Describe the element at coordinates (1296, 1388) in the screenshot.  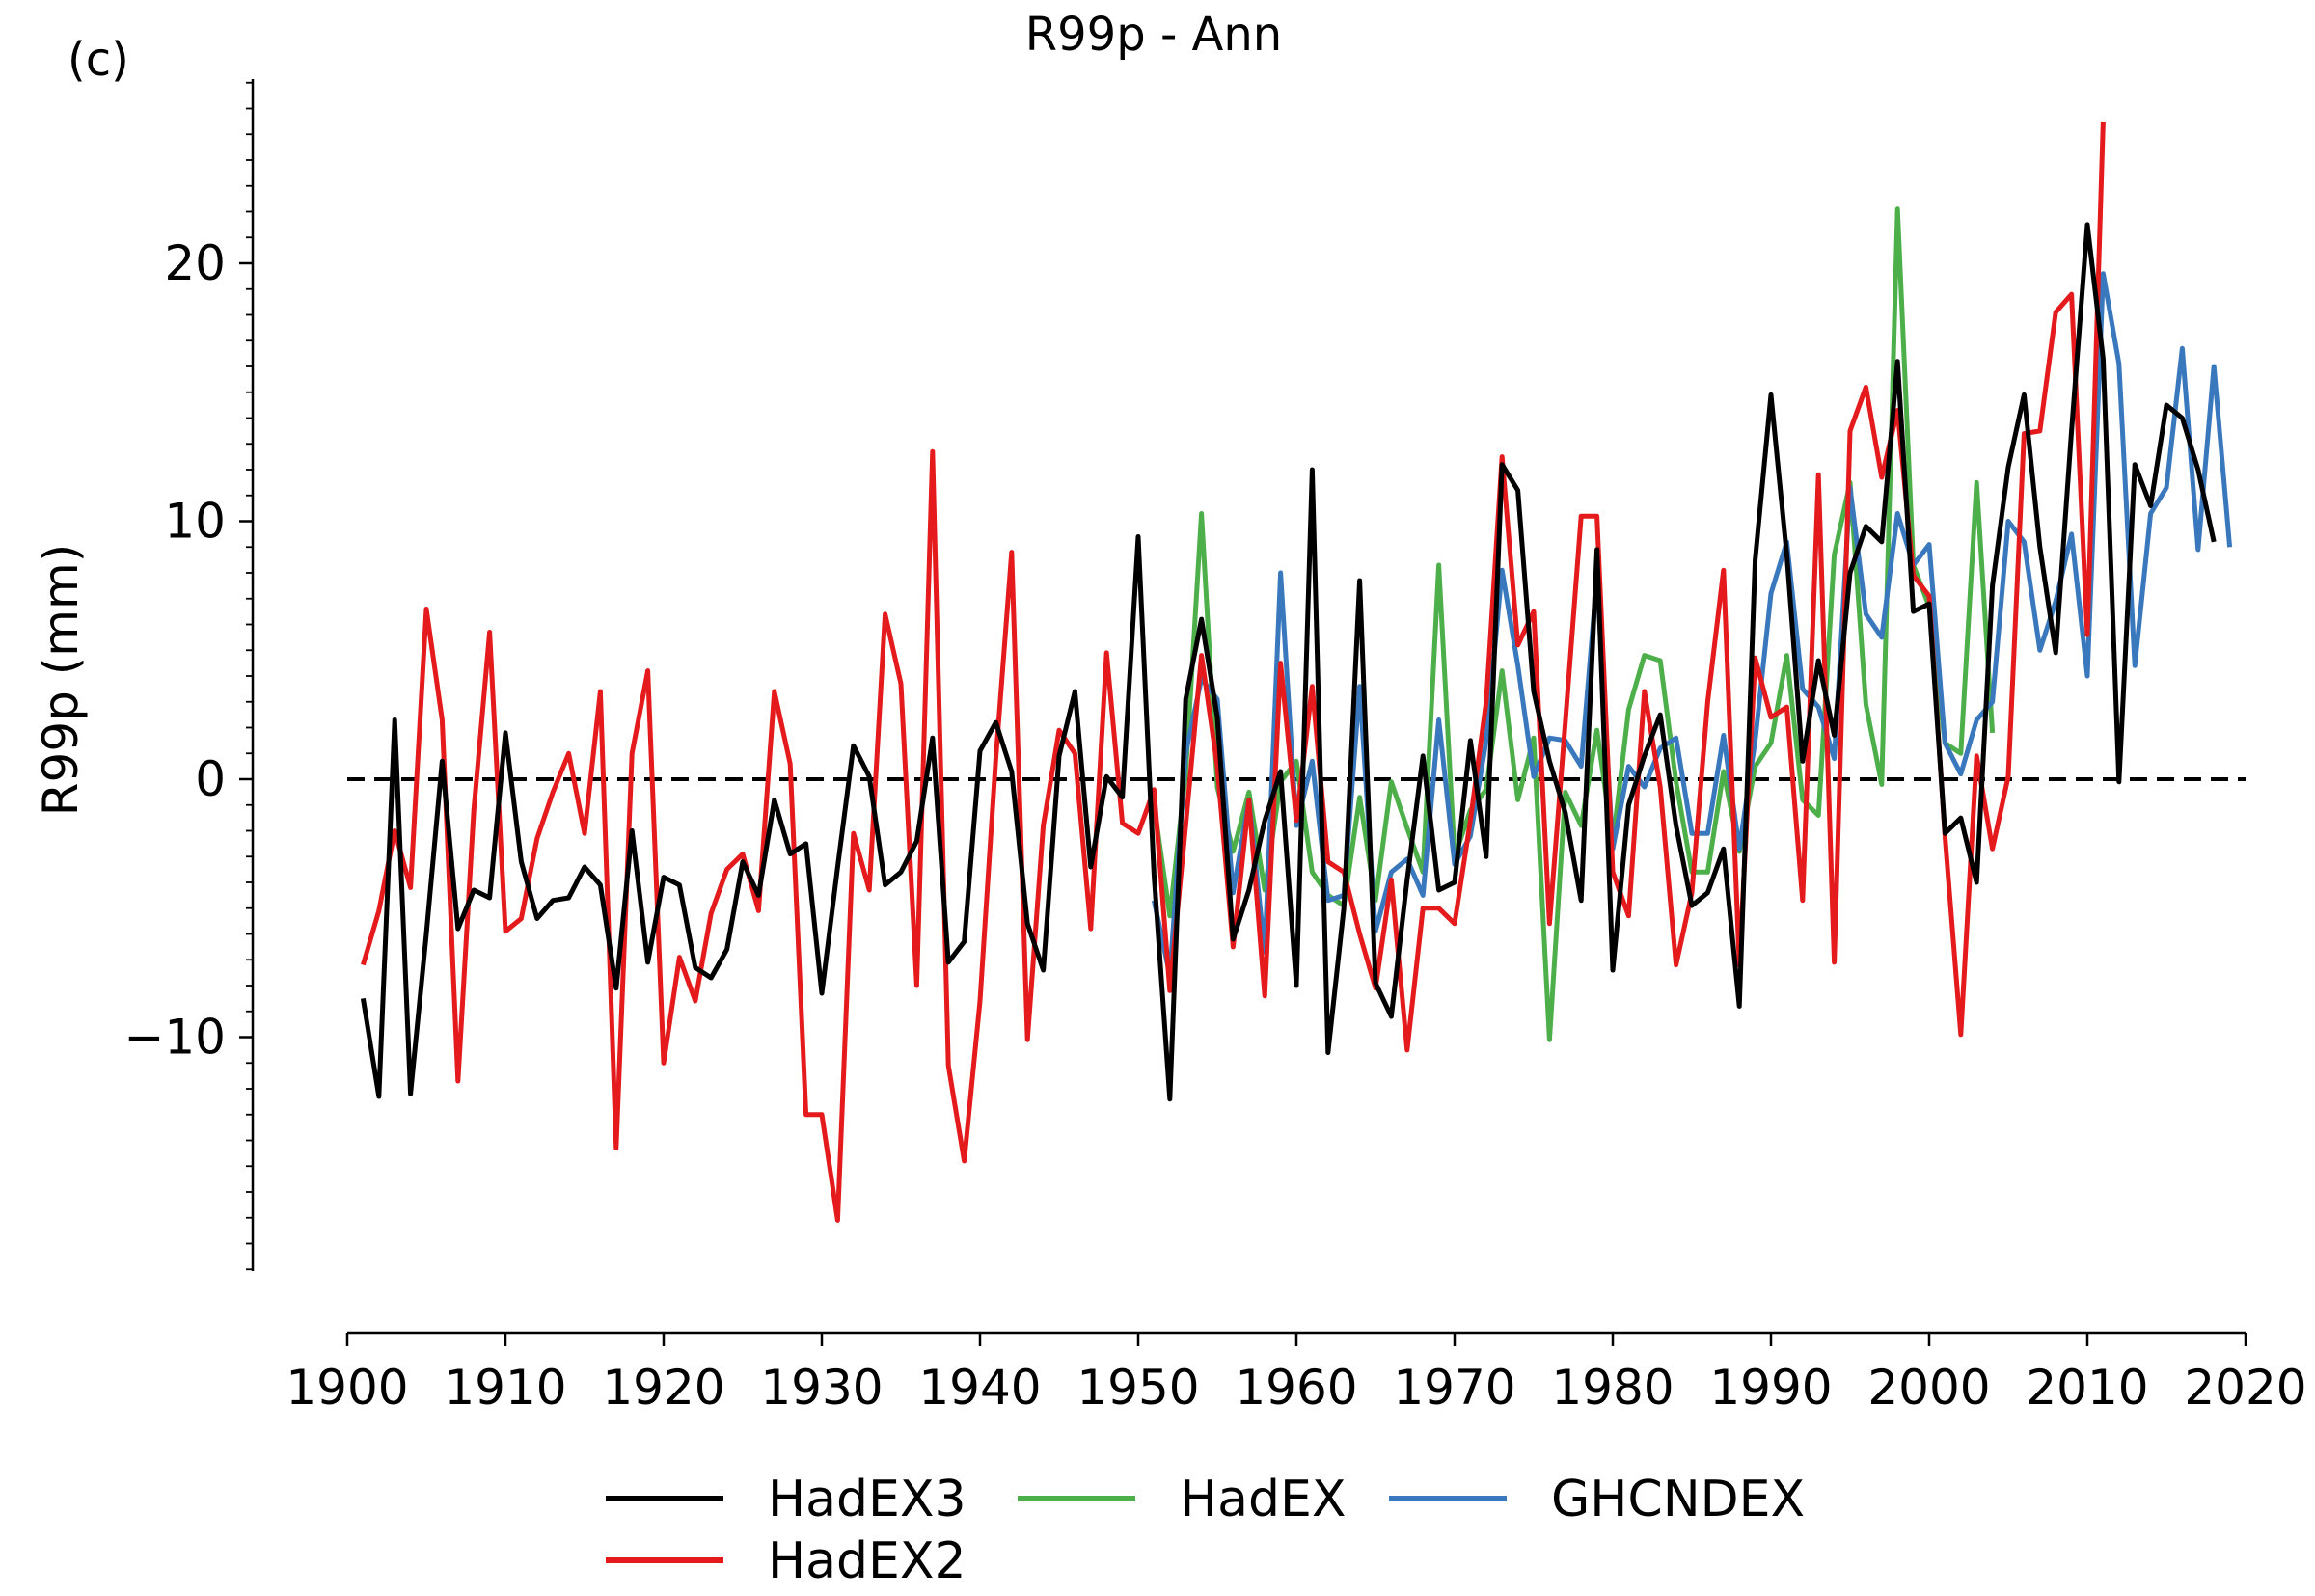
I see `x-tick-label: 1960` at that location.